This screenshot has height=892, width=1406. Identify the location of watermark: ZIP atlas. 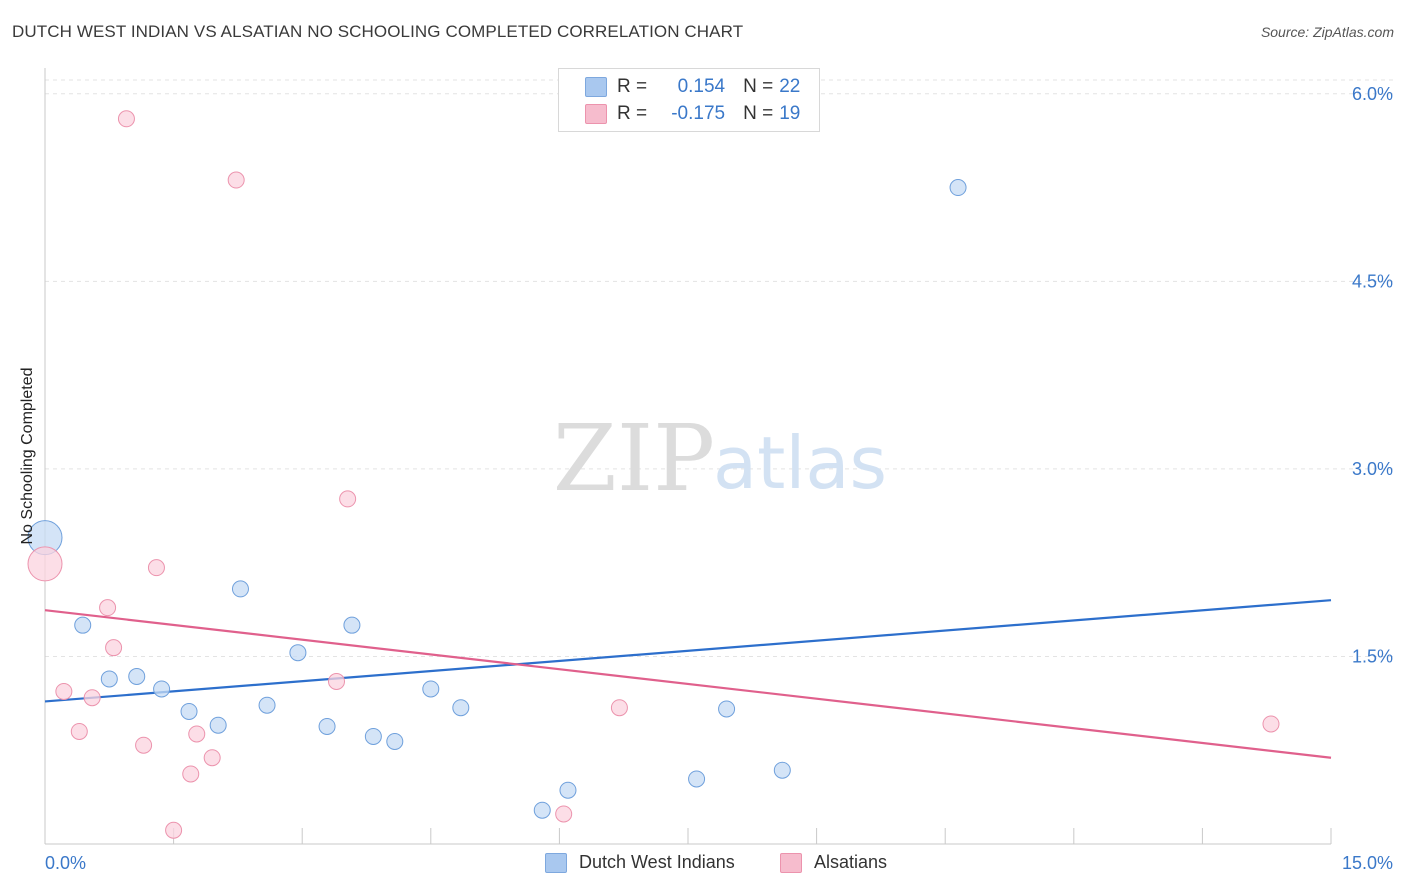
(720, 458).